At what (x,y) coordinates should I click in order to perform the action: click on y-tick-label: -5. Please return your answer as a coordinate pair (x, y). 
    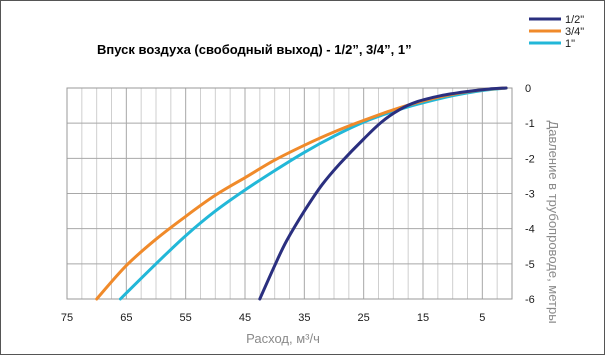
    Looking at the image, I should click on (530, 265).